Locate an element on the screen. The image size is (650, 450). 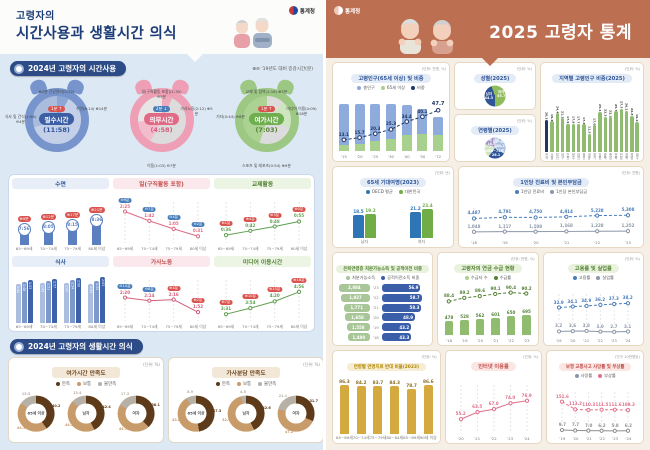
section-row-time-use: 2024년 고령자의 시간사용 ⊕⊖ '19년도 대비 증감시간(분) is located at coordinates (161, 68).